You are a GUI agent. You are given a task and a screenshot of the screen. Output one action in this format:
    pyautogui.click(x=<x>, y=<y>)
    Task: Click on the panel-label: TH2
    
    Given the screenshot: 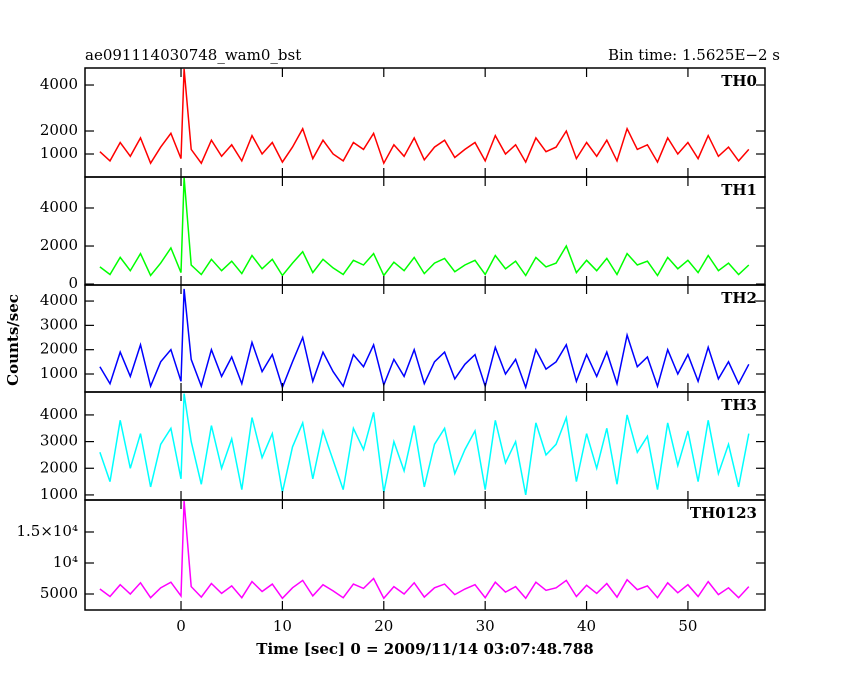 What is the action you would take?
    pyautogui.click(x=739, y=298)
    